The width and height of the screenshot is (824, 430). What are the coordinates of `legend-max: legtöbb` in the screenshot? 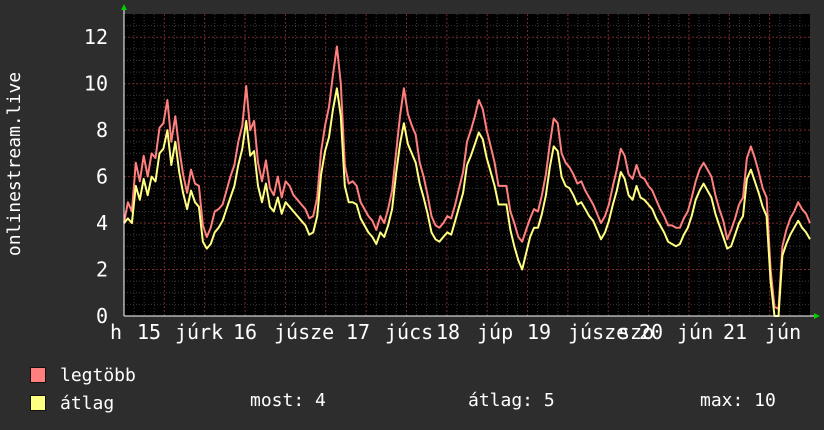 It's located at (83, 375).